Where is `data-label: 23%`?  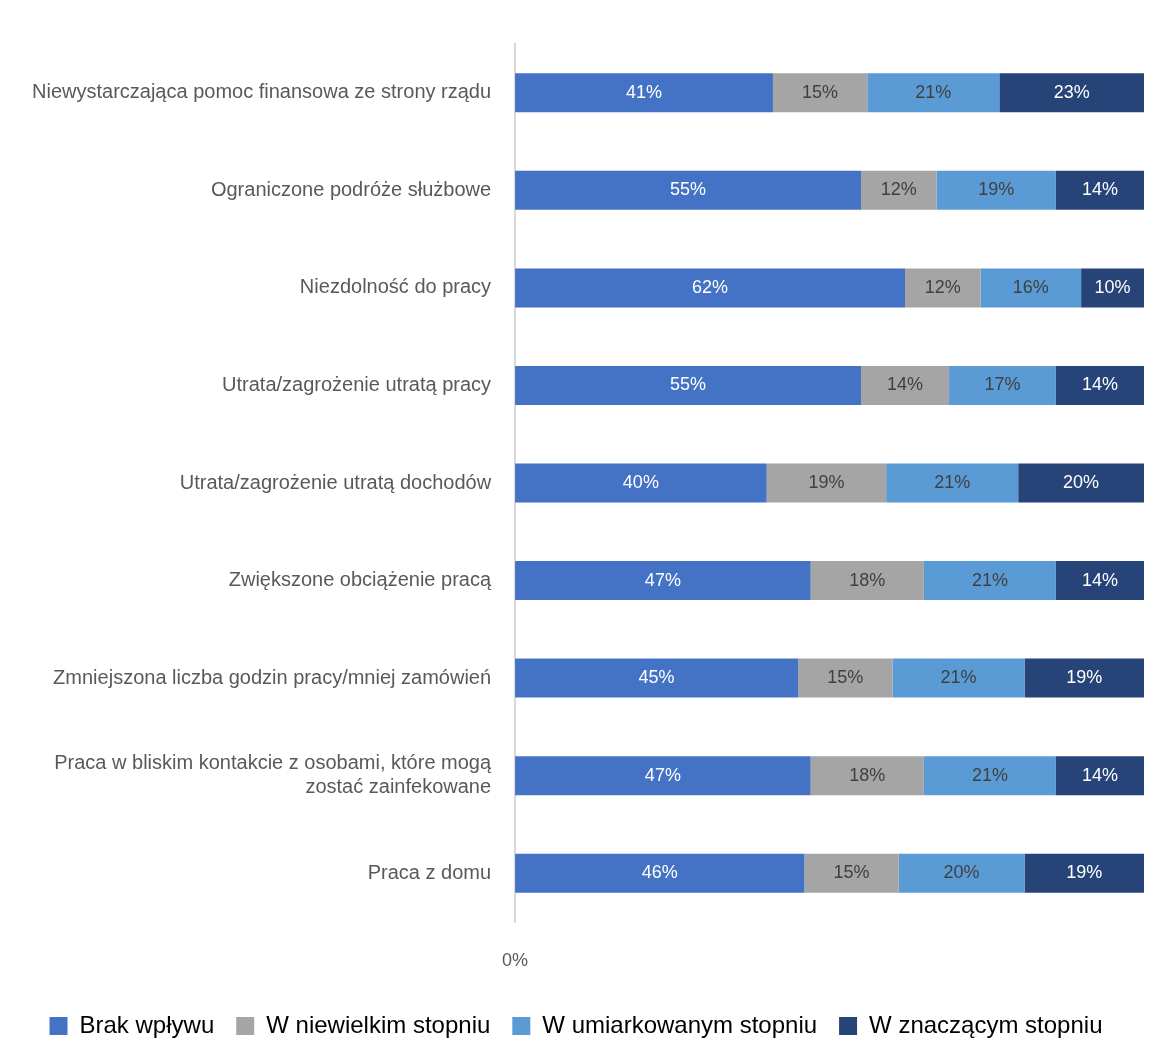 data-label: 23% is located at coordinates (1071, 91).